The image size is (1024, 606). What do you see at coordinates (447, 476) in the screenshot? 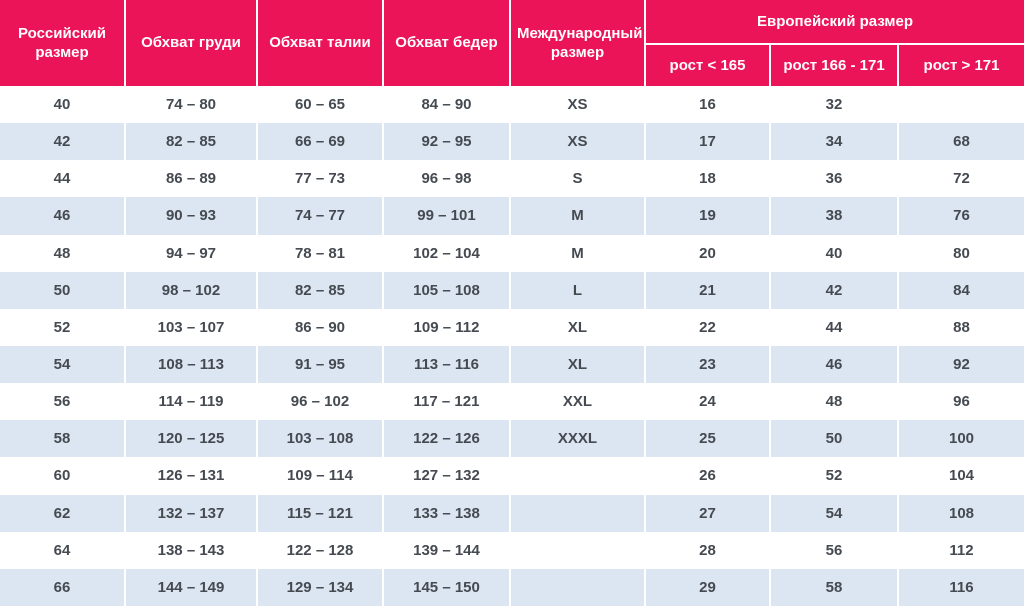
I see `cell-hips: 127 – 132` at bounding box center [447, 476].